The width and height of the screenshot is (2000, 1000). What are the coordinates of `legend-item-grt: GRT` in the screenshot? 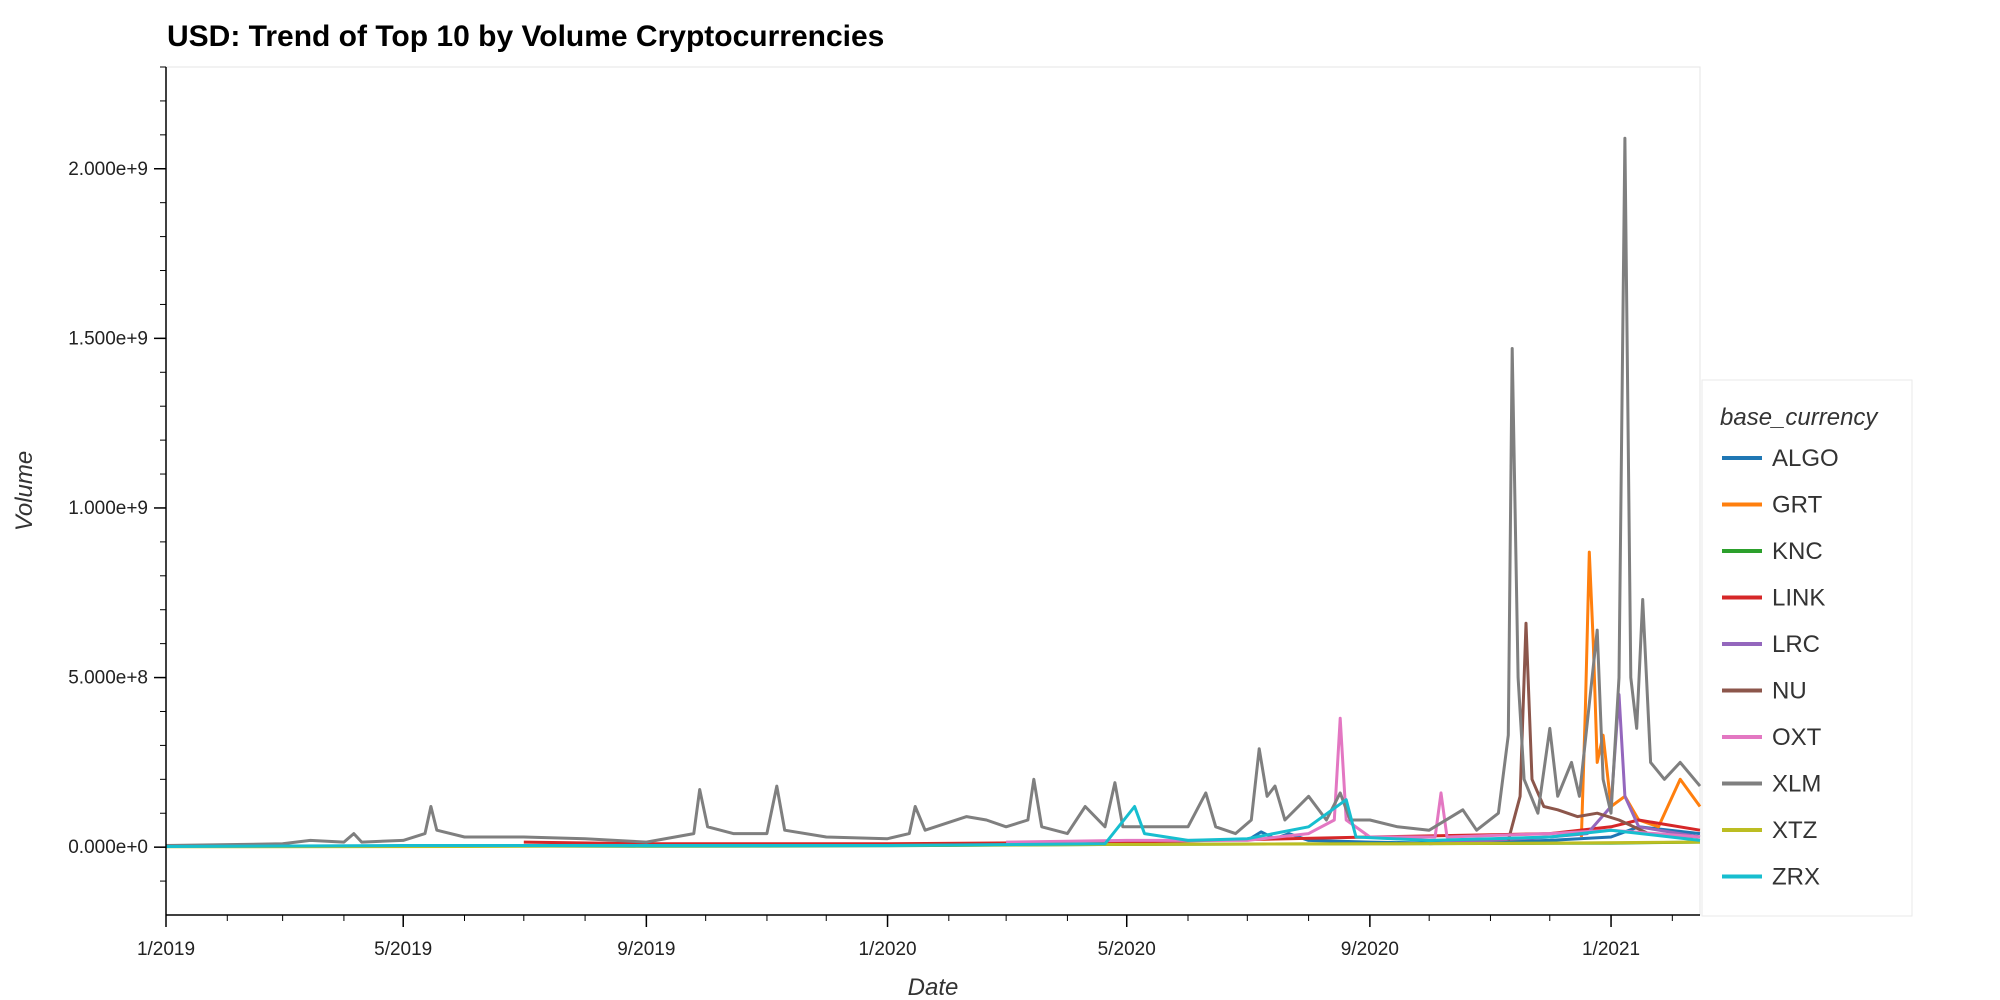 It's located at (1797, 505).